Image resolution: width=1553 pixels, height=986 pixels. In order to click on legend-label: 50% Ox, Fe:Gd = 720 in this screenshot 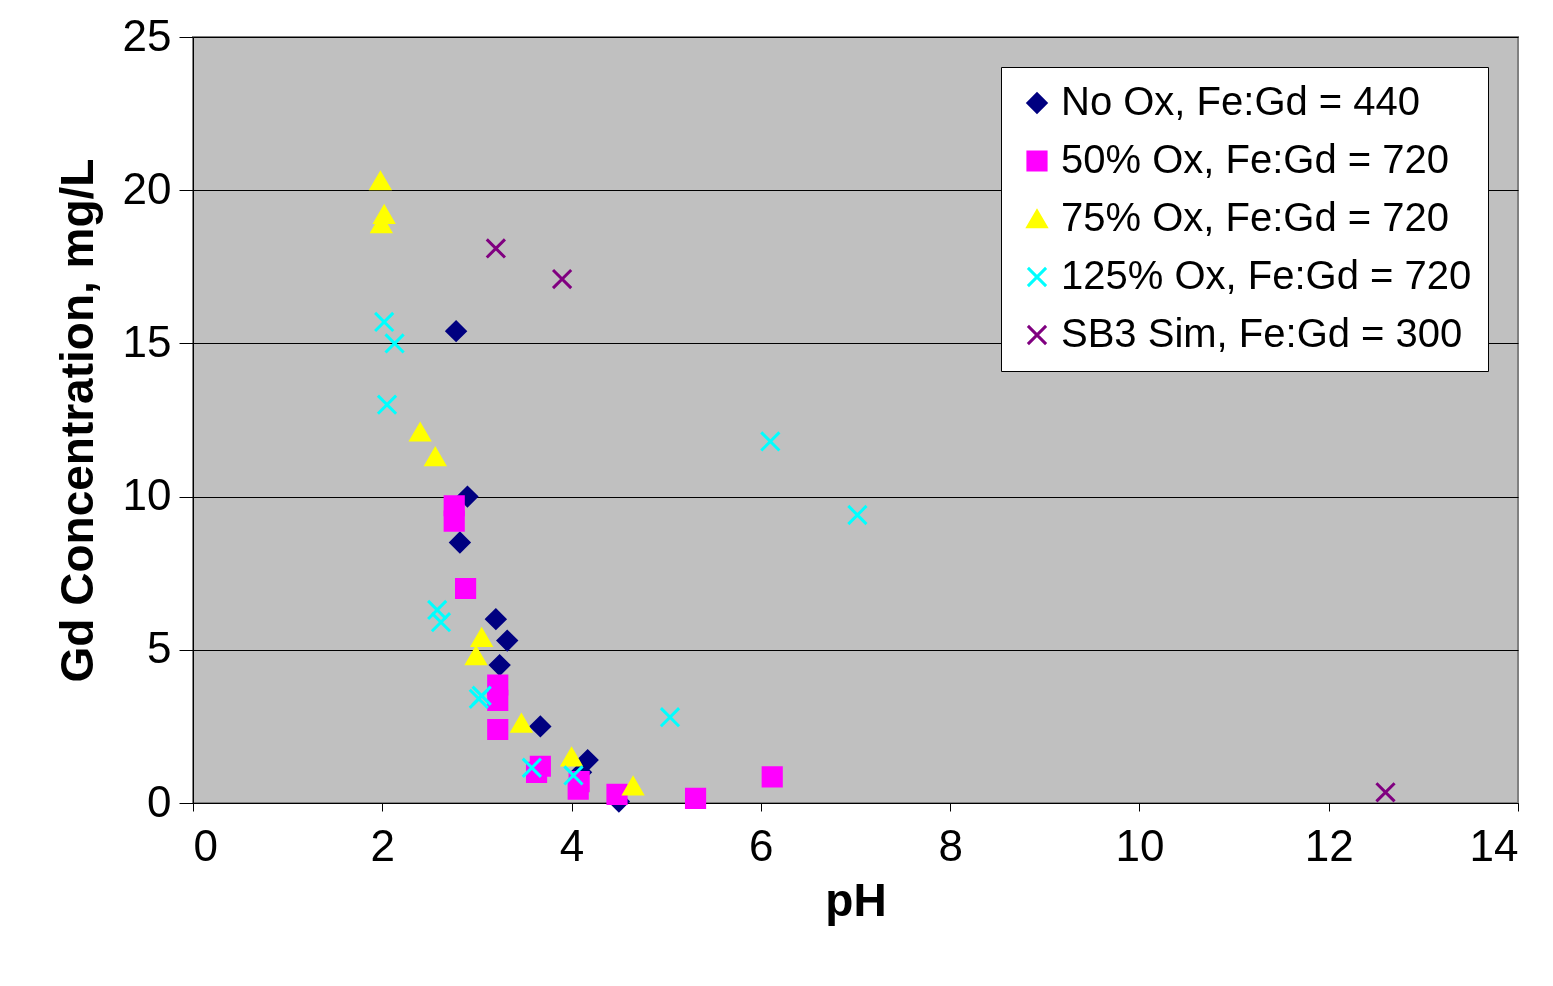, I will do `click(1255, 159)`.